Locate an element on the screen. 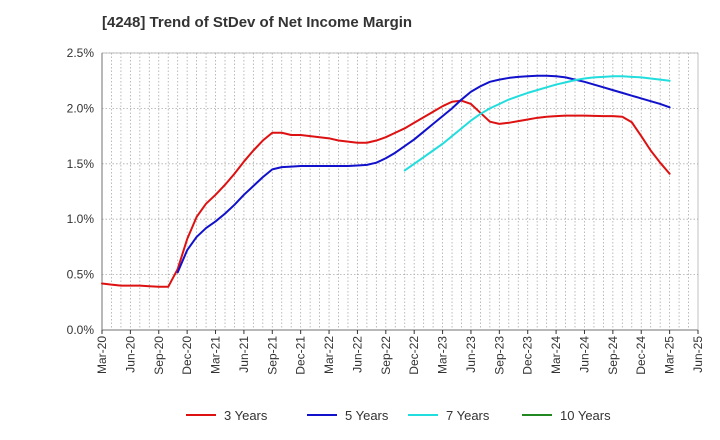 Image resolution: width=720 pixels, height=440 pixels. x-tick-label: Sep-24 is located at coordinates (613, 355).